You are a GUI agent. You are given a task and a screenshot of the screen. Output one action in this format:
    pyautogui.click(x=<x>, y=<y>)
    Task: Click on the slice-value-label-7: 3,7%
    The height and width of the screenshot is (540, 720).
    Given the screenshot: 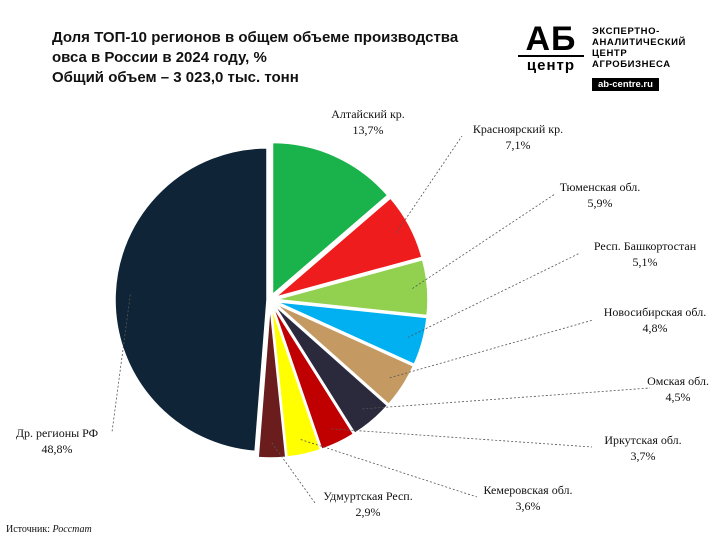 What is the action you would take?
    pyautogui.click(x=643, y=456)
    